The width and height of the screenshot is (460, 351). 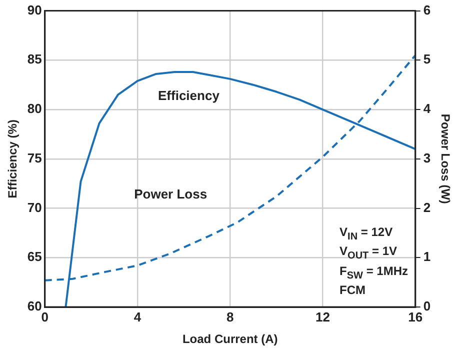 What do you see at coordinates (374, 273) in the screenshot?
I see `annotation: F$_{SW}$ = 1MHz` at bounding box center [374, 273].